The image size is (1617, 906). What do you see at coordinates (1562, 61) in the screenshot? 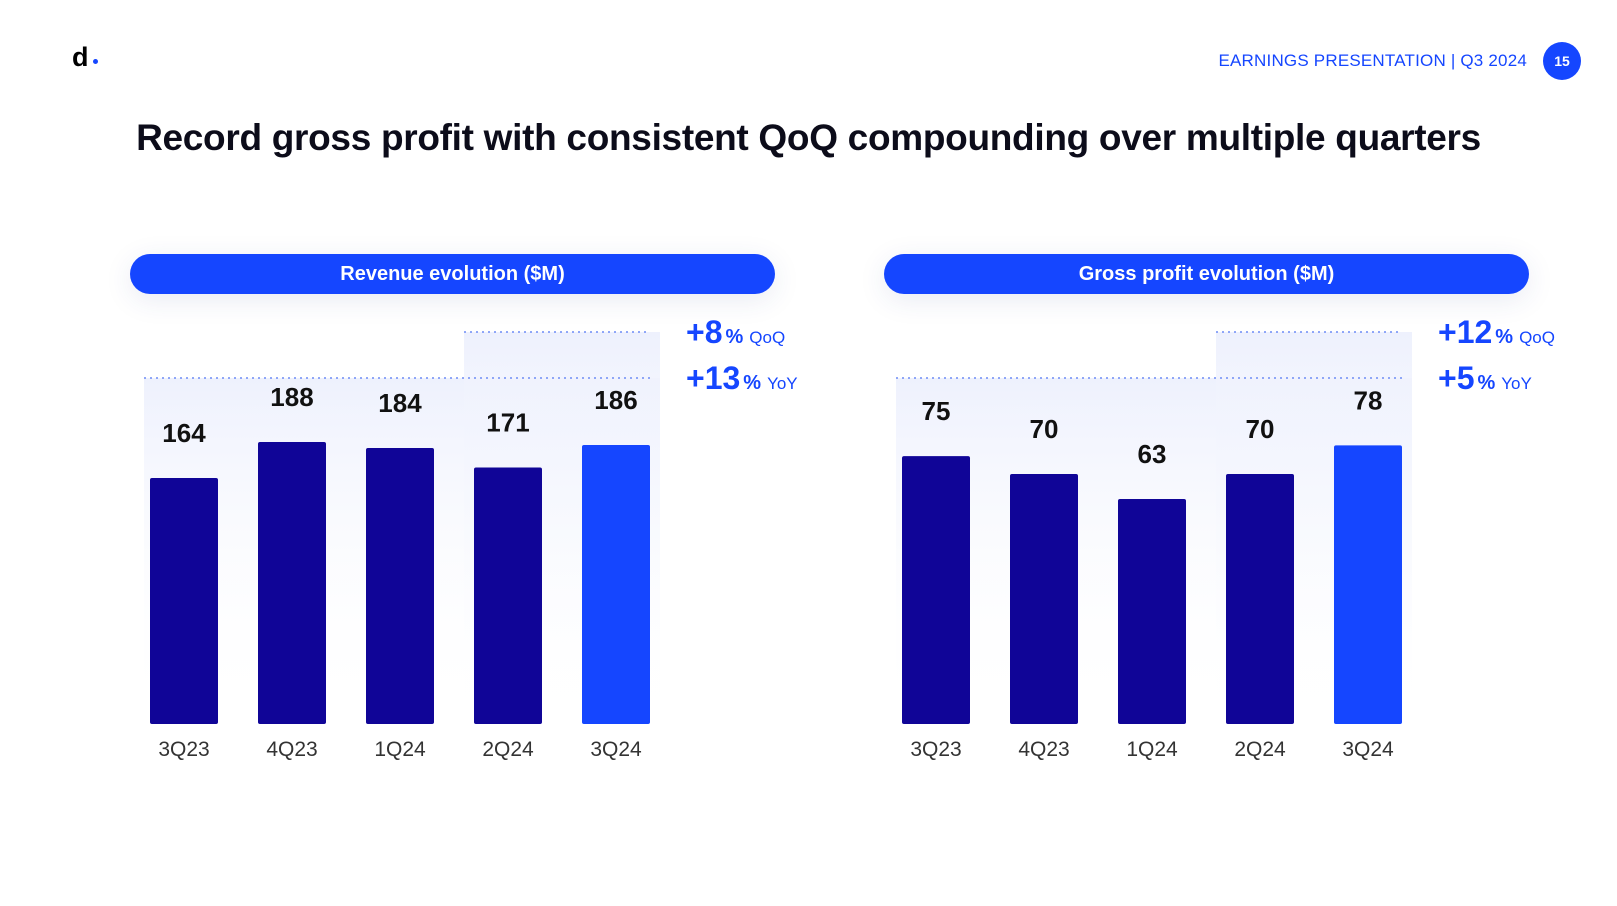
I see `page-number-badge: 15` at bounding box center [1562, 61].